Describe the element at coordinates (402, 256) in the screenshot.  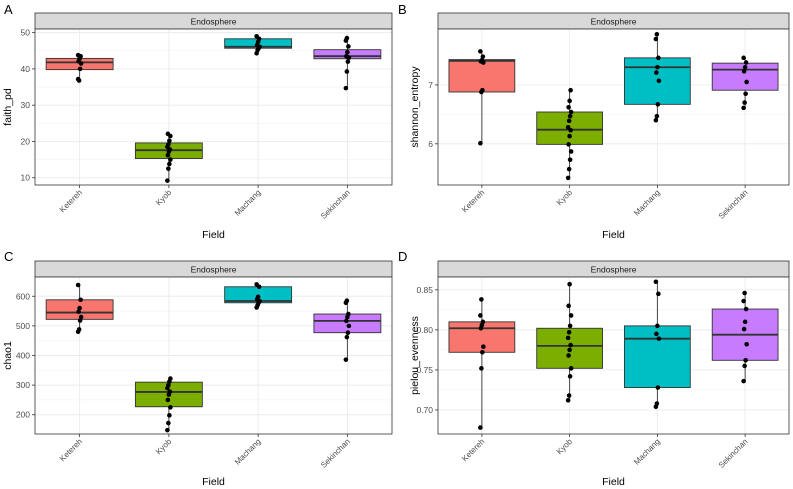
I see `panel-letter: D` at that location.